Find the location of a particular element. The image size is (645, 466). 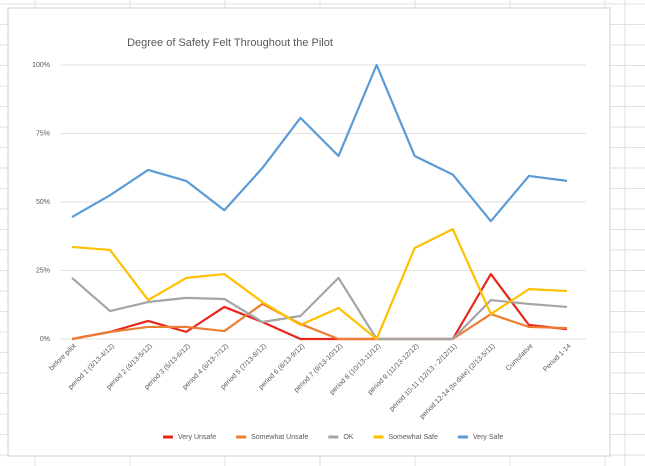

y-tick-label: 100% is located at coordinates (41, 65).